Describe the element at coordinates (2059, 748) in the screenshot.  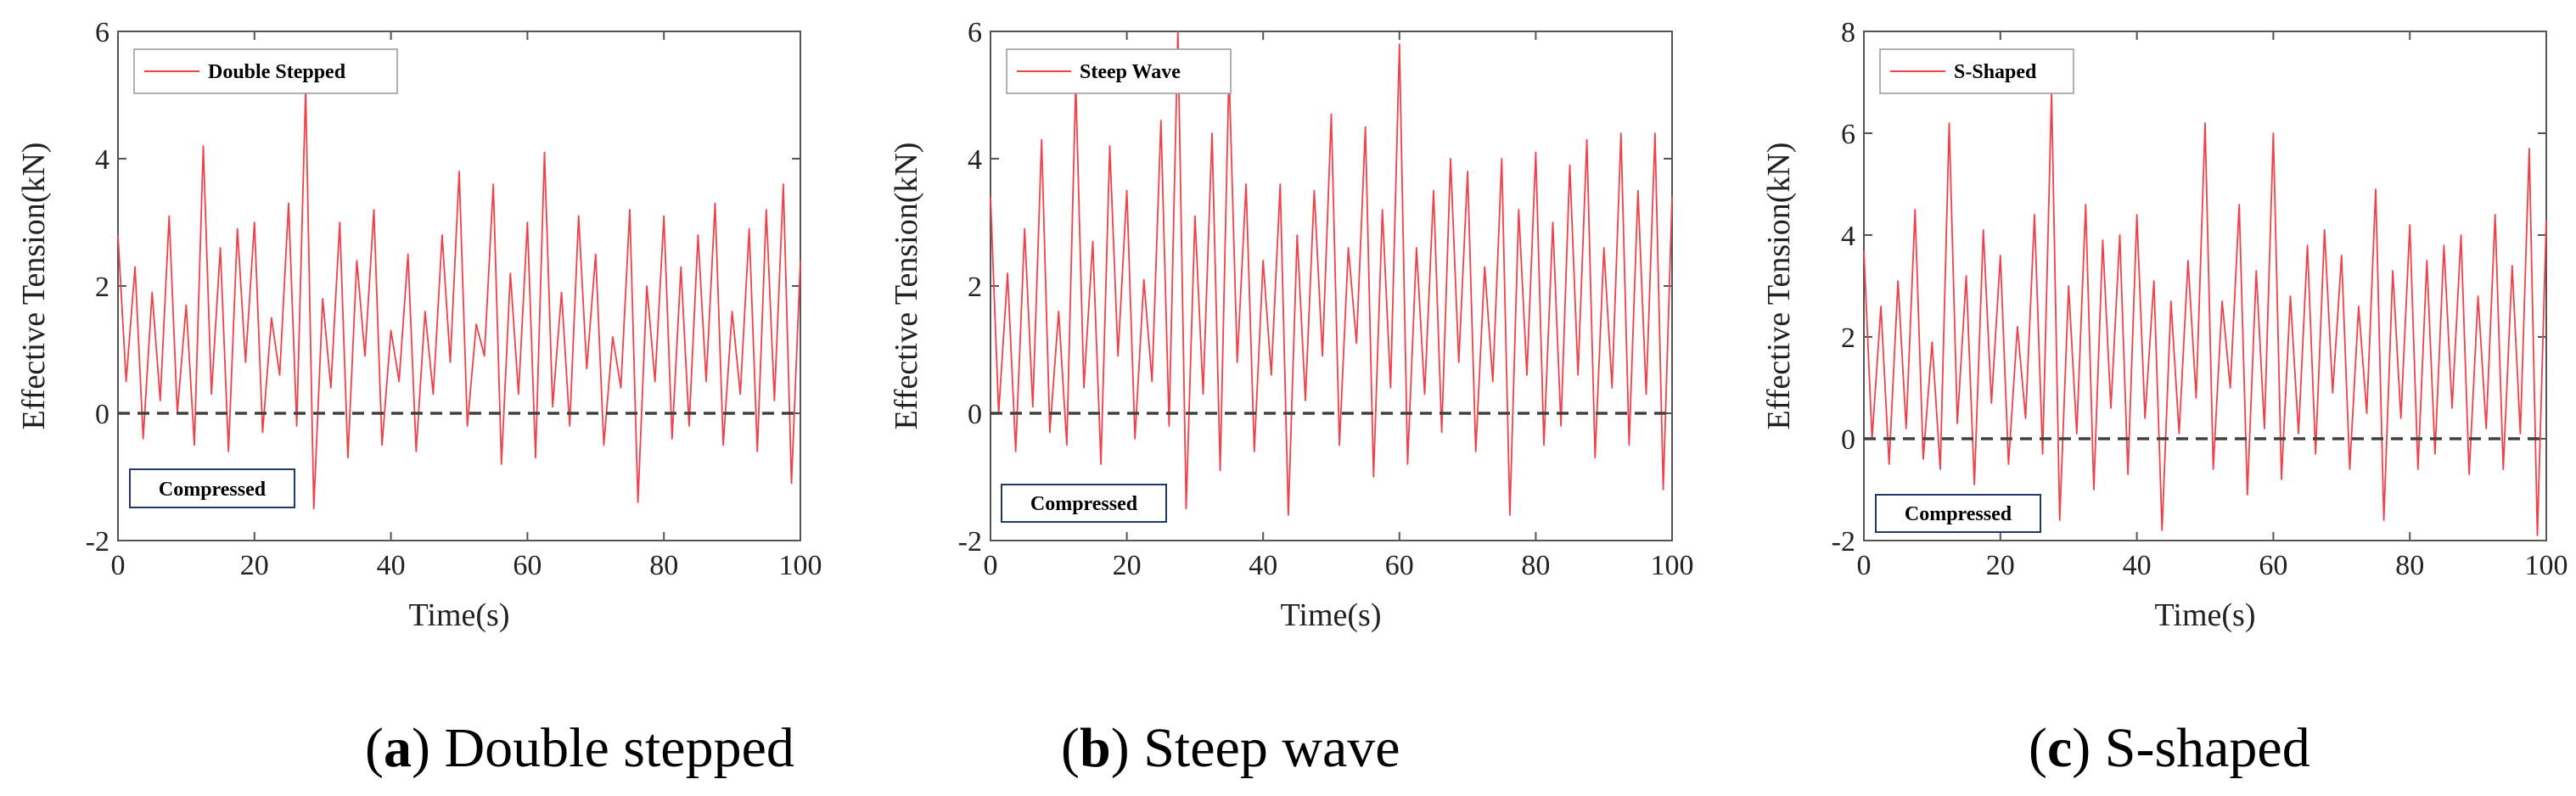
I see `caption-letter: c` at that location.